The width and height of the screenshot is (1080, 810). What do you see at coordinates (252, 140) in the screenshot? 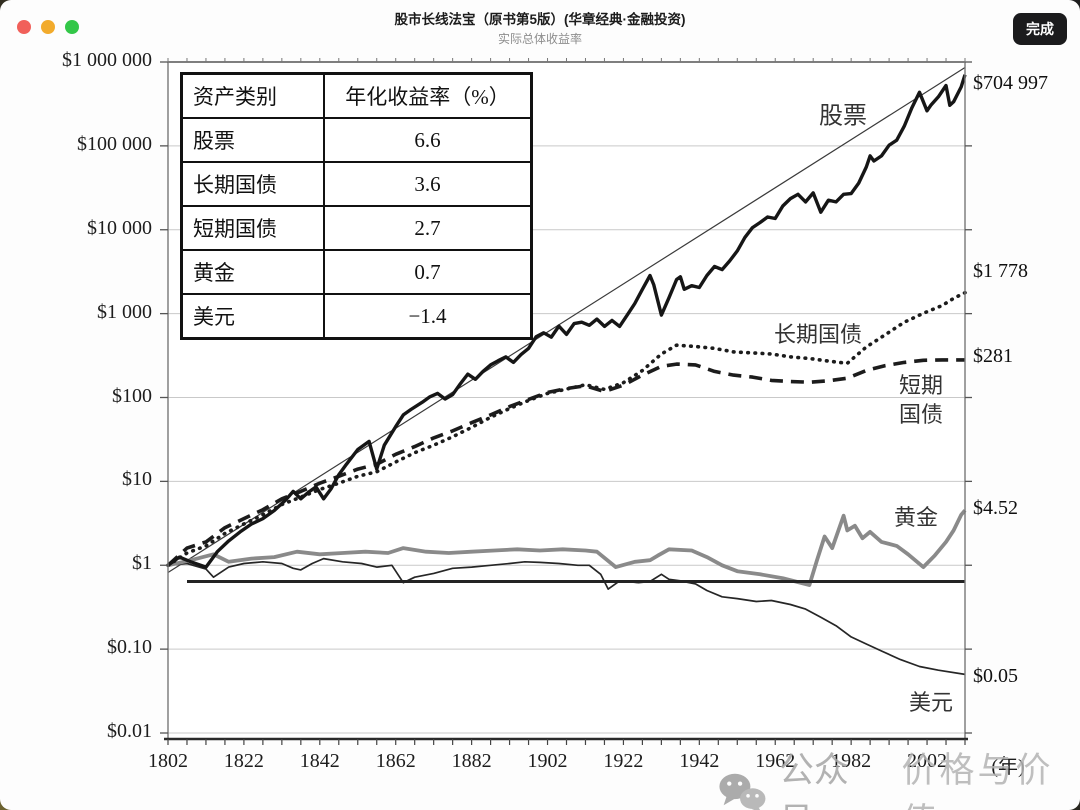
I see `asset-class-cell: 股票` at bounding box center [252, 140].